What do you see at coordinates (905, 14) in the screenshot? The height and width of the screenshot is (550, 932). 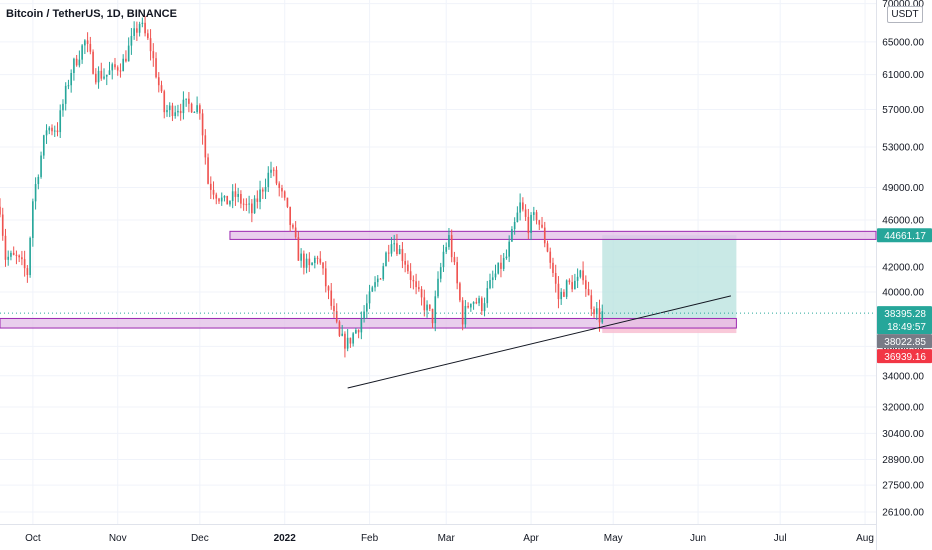 I see `currency-badge: USDT` at bounding box center [905, 14].